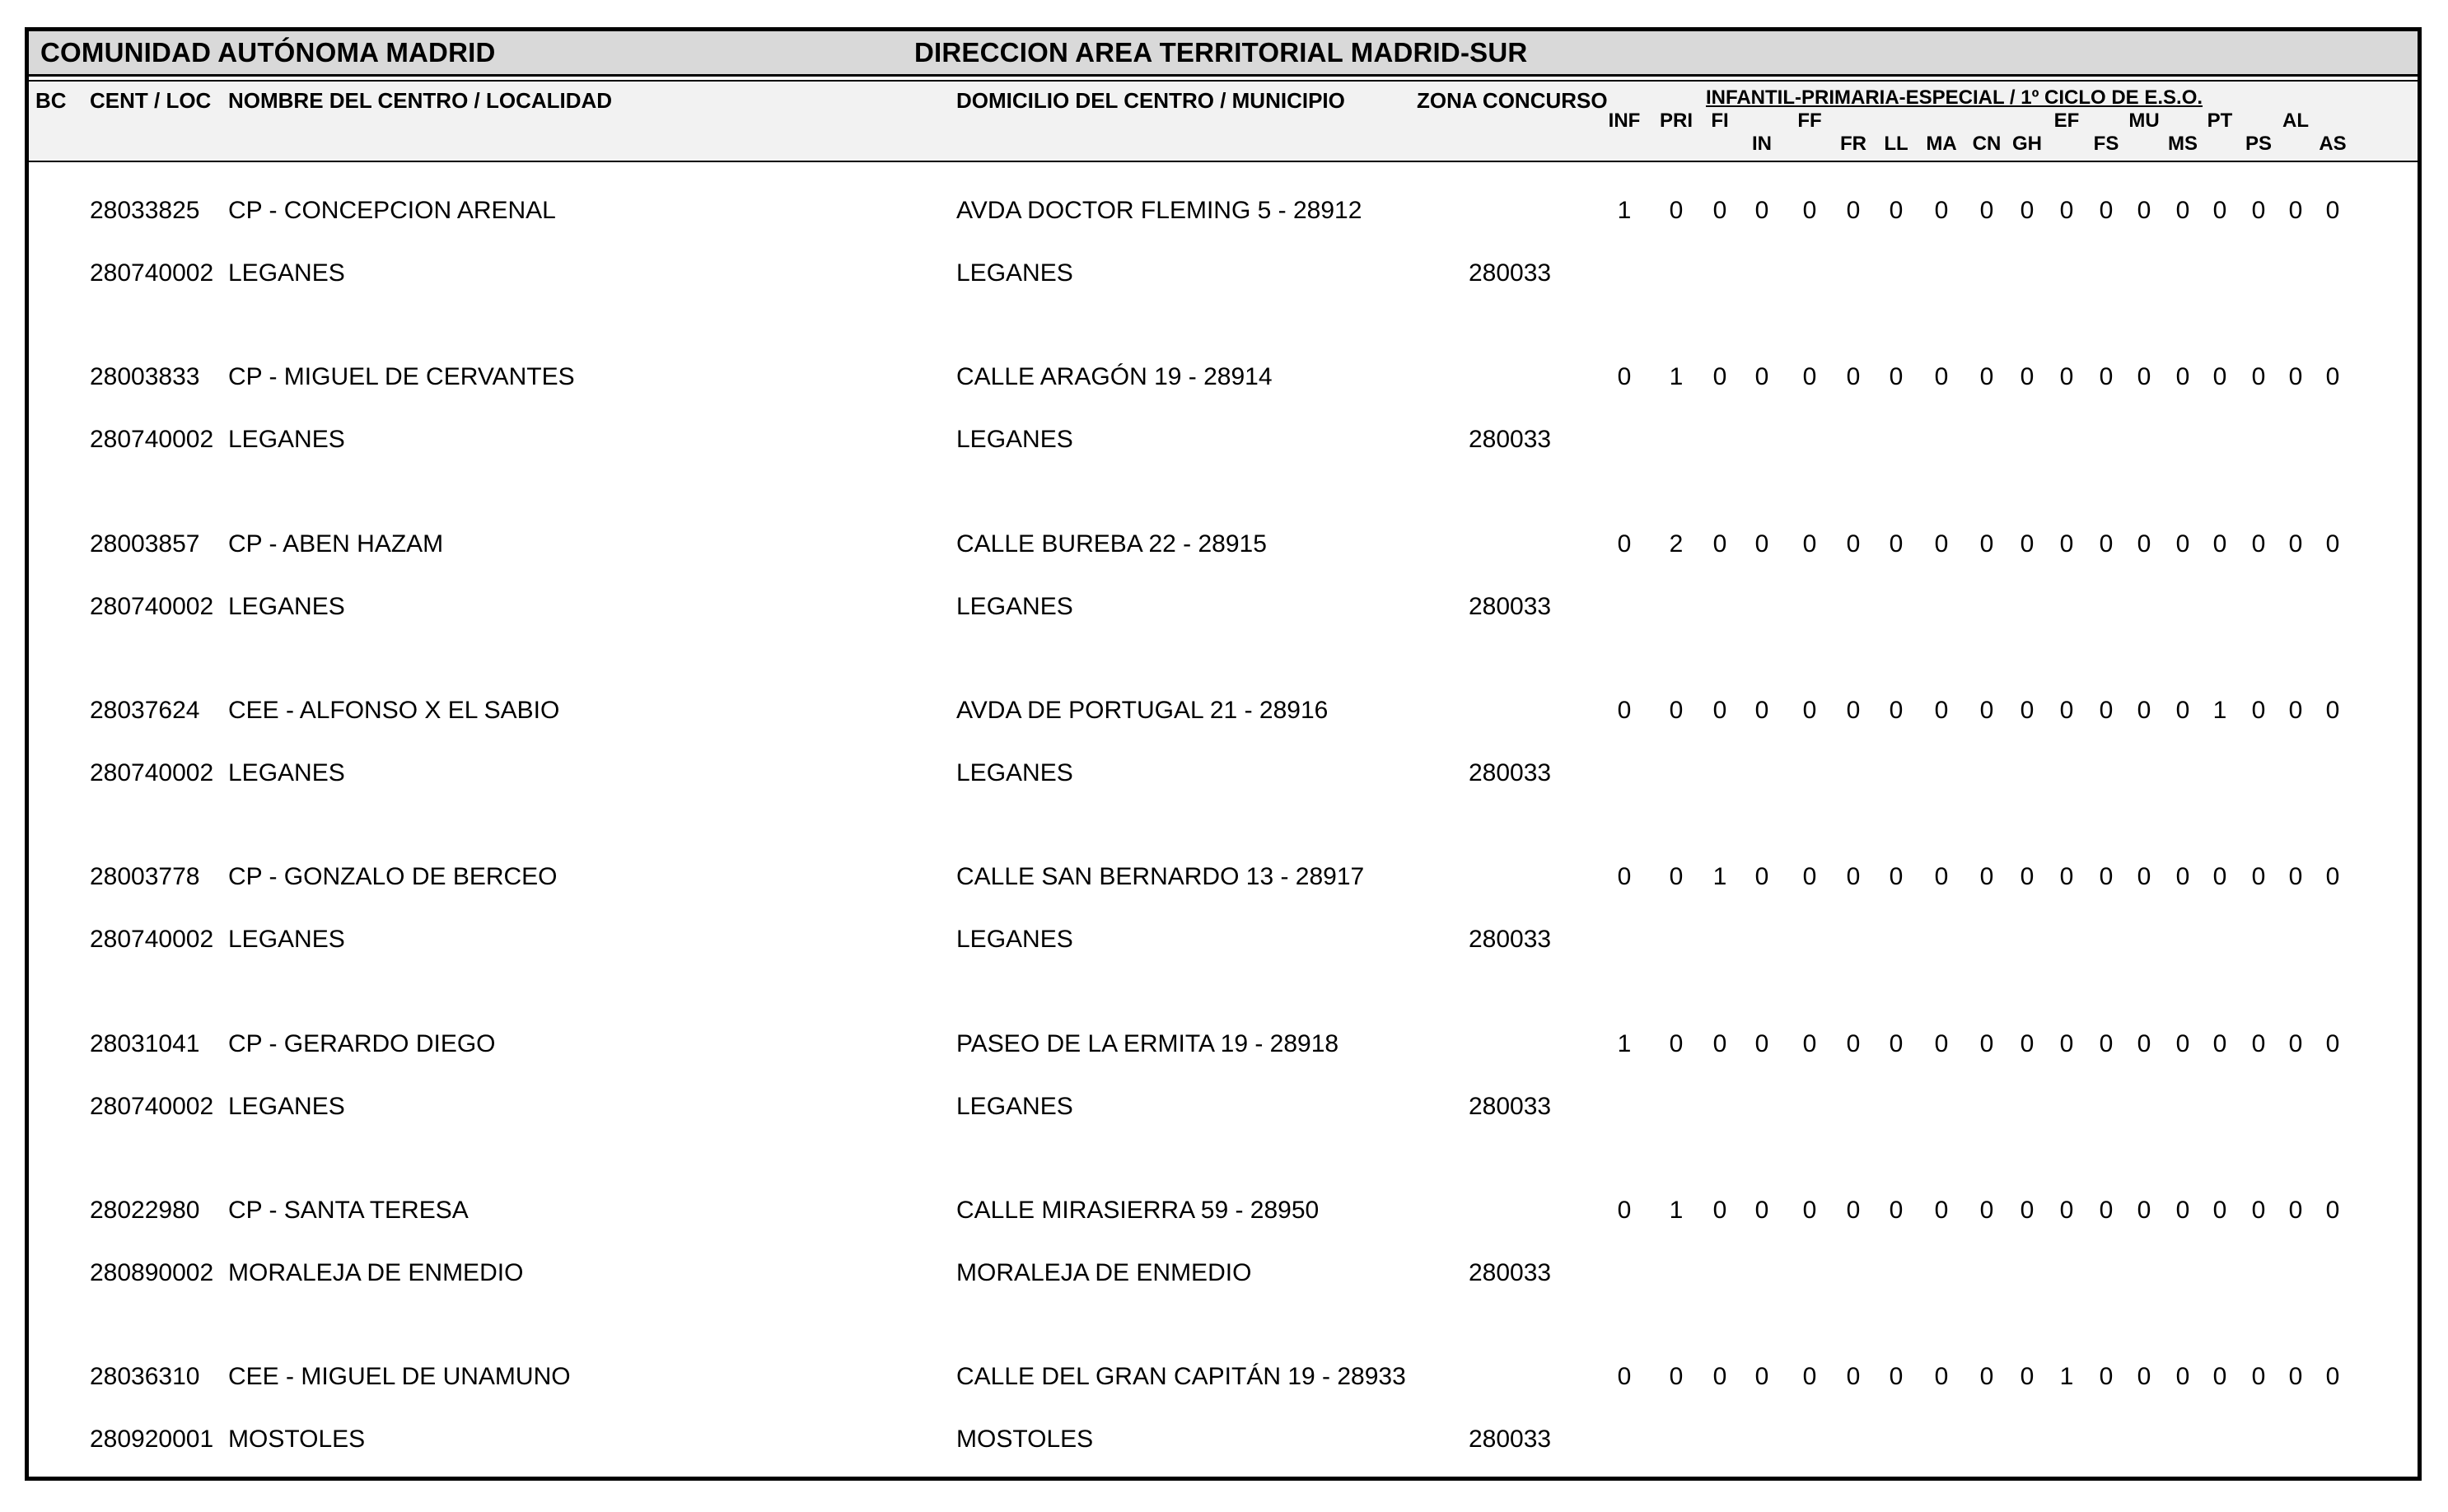  Describe the element at coordinates (2333, 144) in the screenshot. I see `subcol-header-as: AS` at that location.